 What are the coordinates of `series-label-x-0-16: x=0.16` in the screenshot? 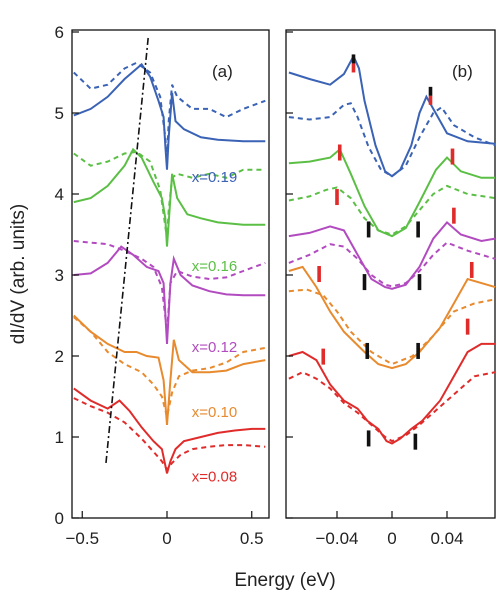 It's located at (214, 266).